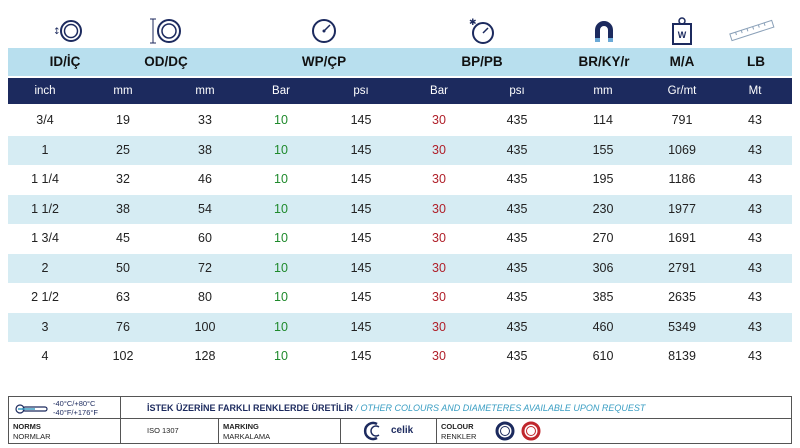 The height and width of the screenshot is (448, 800). Describe the element at coordinates (205, 267) in the screenshot. I see `cell-od-mm: 72` at that location.